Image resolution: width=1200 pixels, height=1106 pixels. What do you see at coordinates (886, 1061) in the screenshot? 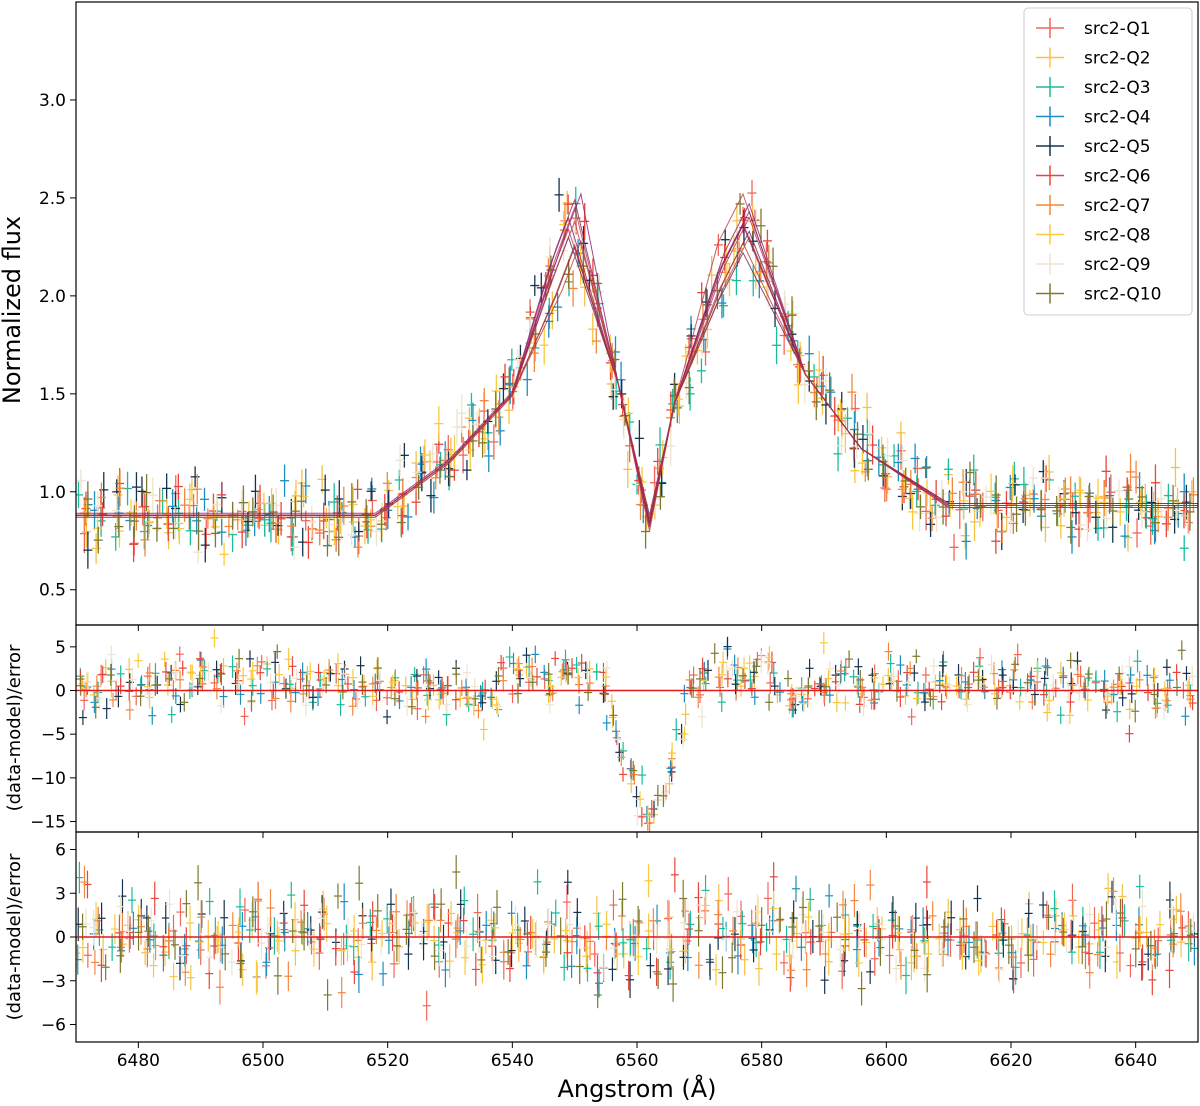
I see `x-tick-label: 6600` at bounding box center [886, 1061].